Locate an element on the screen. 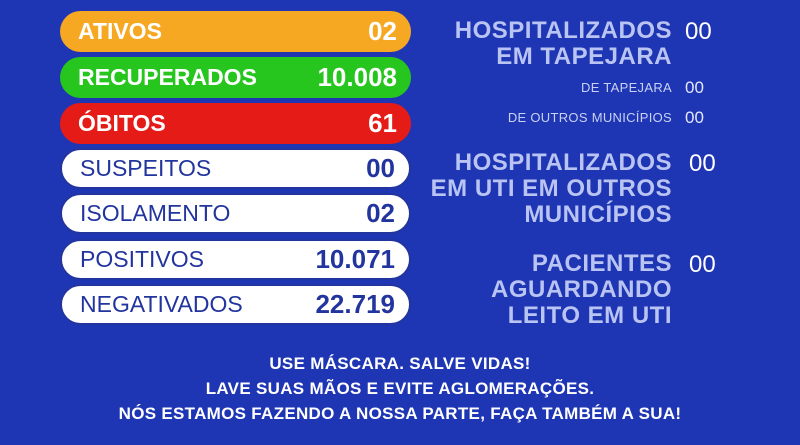 Image resolution: width=800 pixels, height=445 pixels. stat-isolamento: ISOLAMENTO 02 is located at coordinates (235, 213).